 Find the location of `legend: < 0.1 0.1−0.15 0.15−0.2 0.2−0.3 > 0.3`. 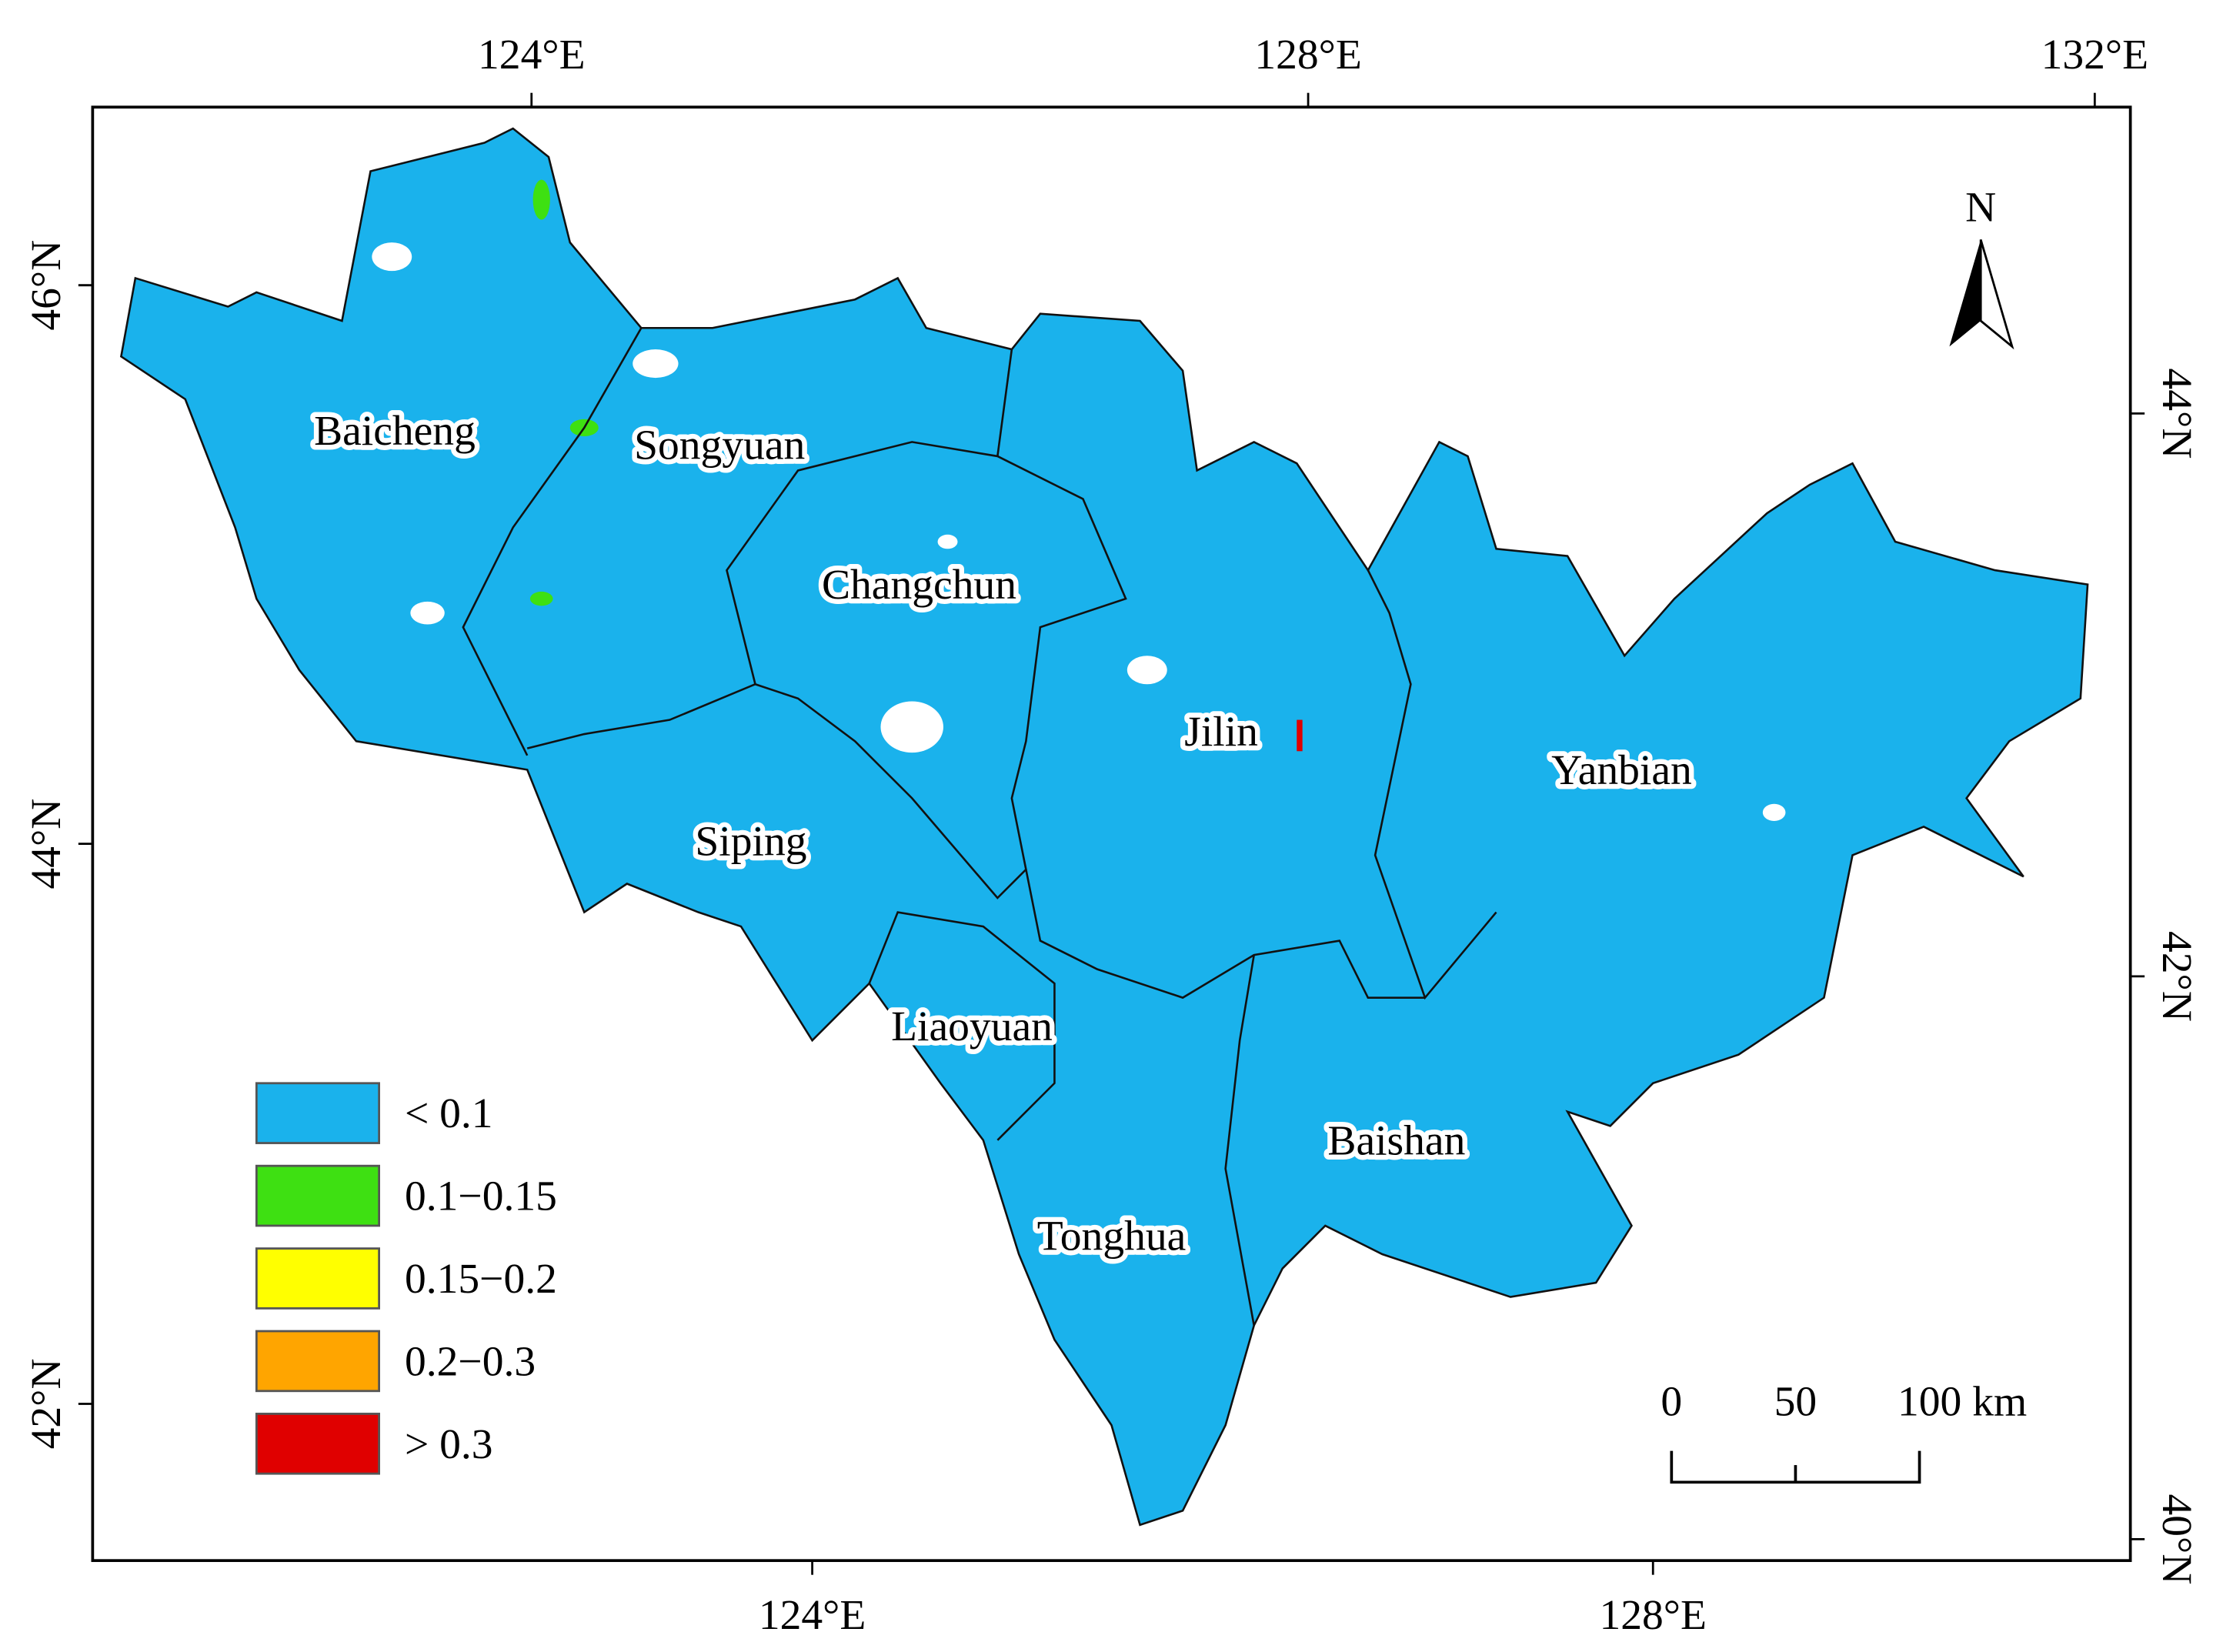

legend: < 0.1 0.1−0.15 0.15−0.2 0.2−0.3 > 0.3 is located at coordinates (406, 1278).